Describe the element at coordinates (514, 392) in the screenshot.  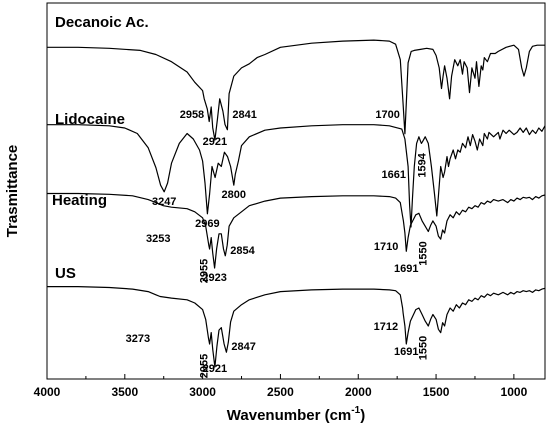
I see `x-tick-label: 1000` at that location.